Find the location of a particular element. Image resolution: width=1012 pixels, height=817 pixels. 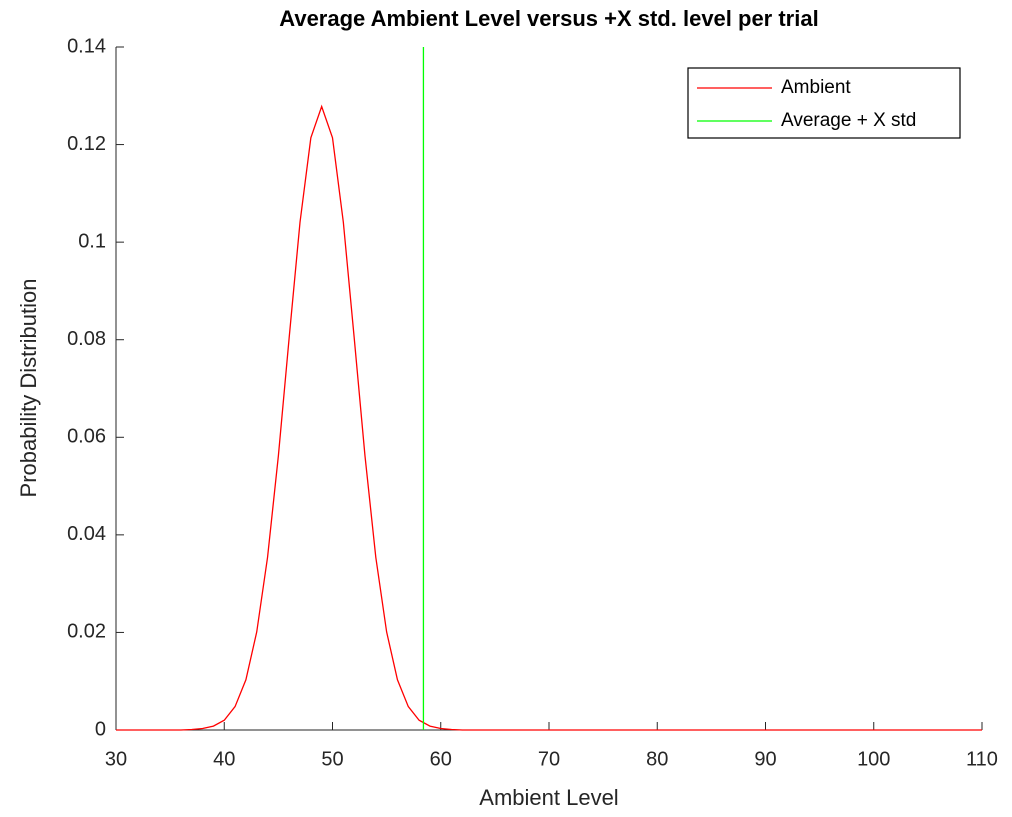

x-tick-label: 40 is located at coordinates (224, 759).